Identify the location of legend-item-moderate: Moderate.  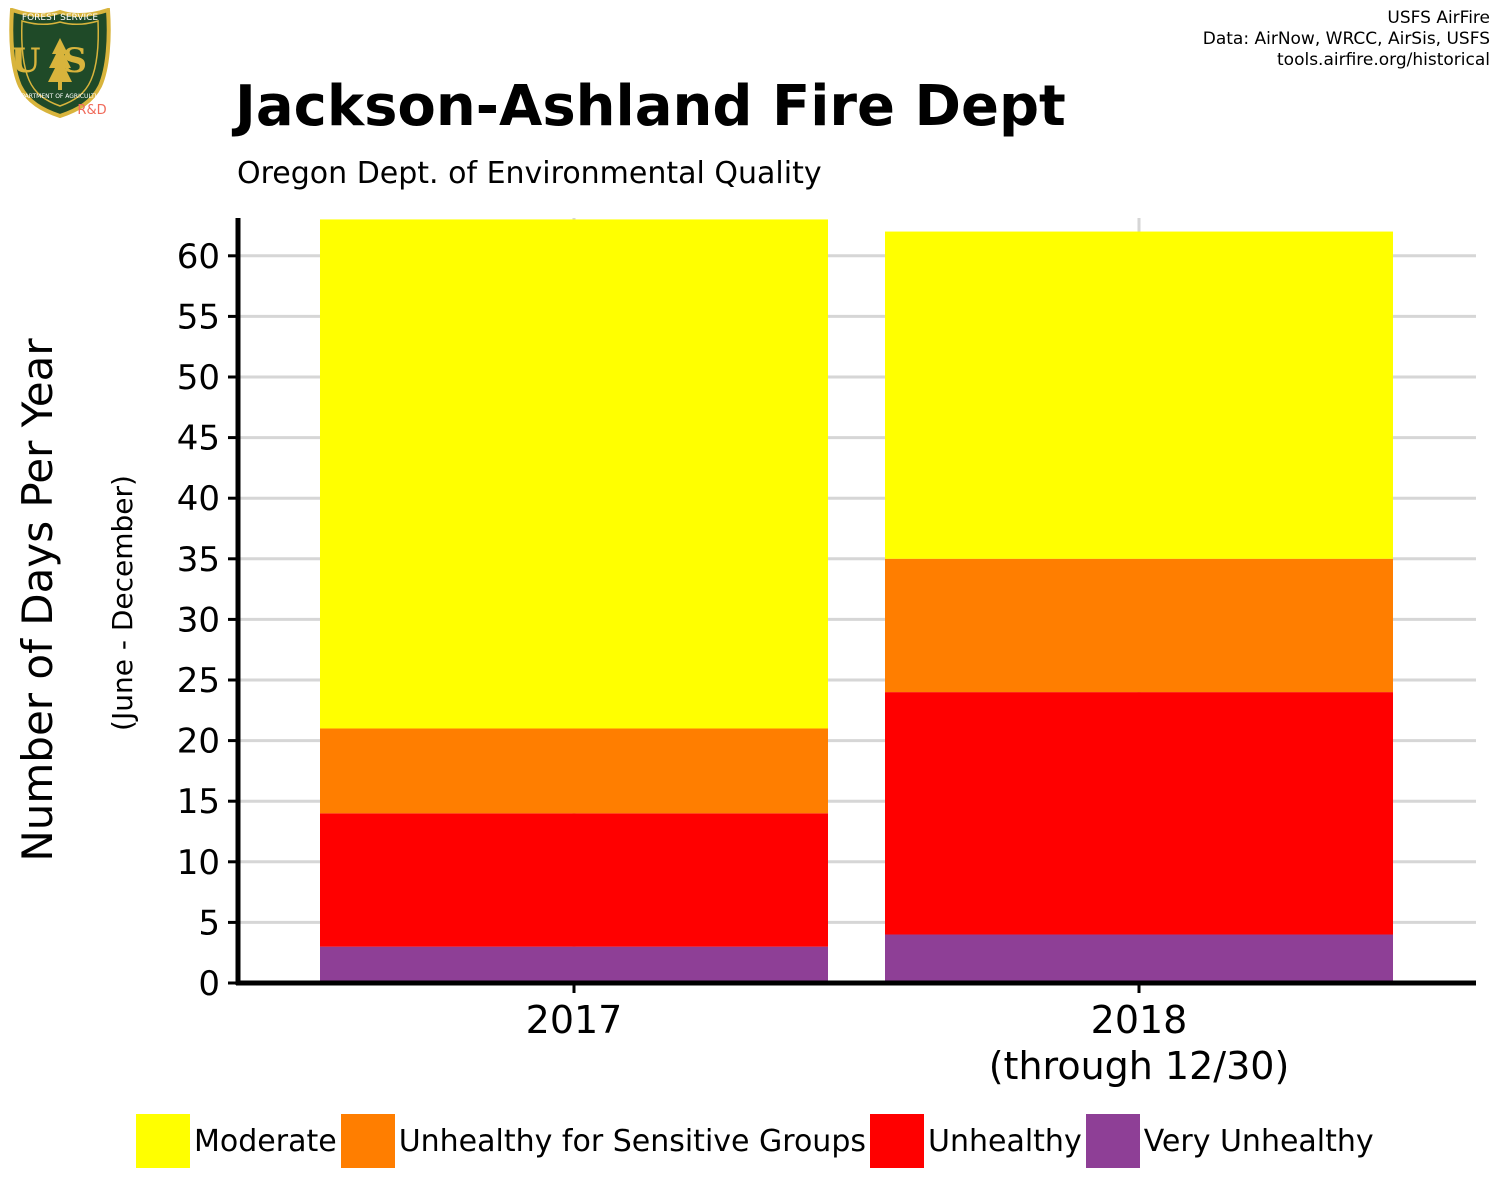
(236, 1141).